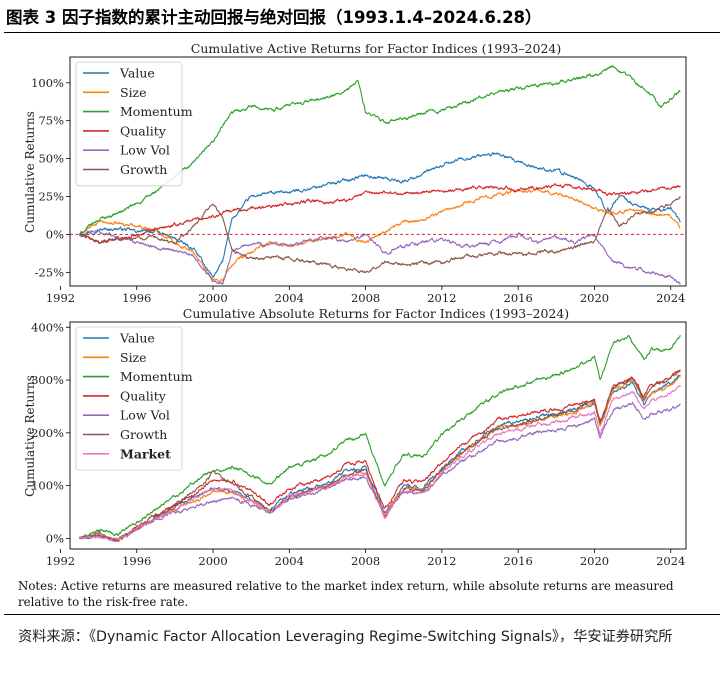 The height and width of the screenshot is (673, 724). I want to click on y-tick-label: 200%, so click(47, 433).